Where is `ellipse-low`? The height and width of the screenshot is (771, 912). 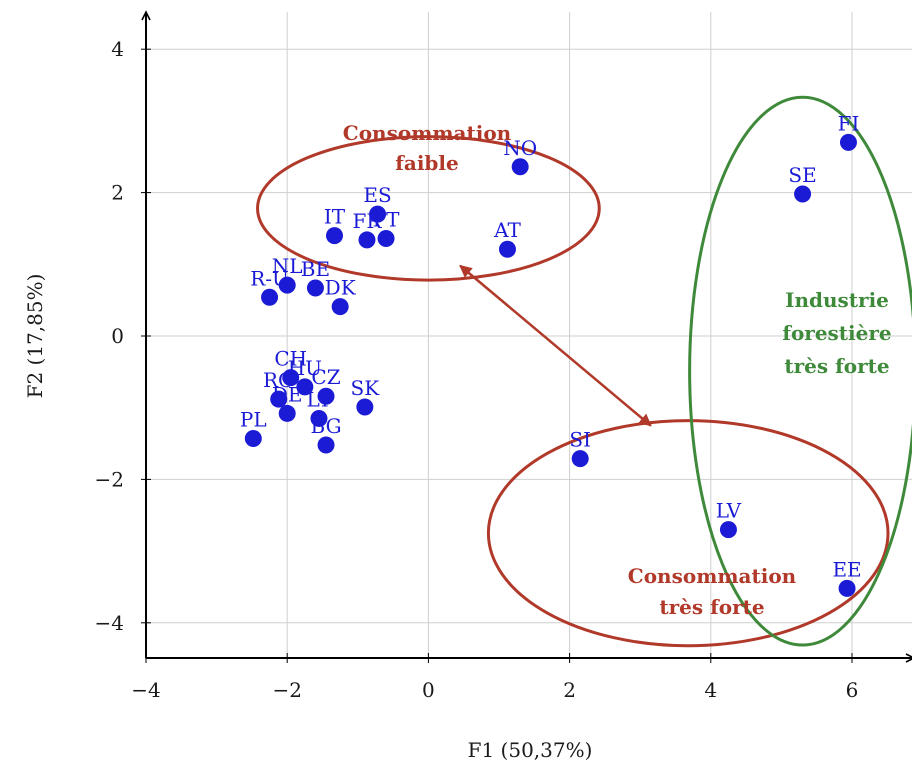 ellipse-low is located at coordinates (428, 208).